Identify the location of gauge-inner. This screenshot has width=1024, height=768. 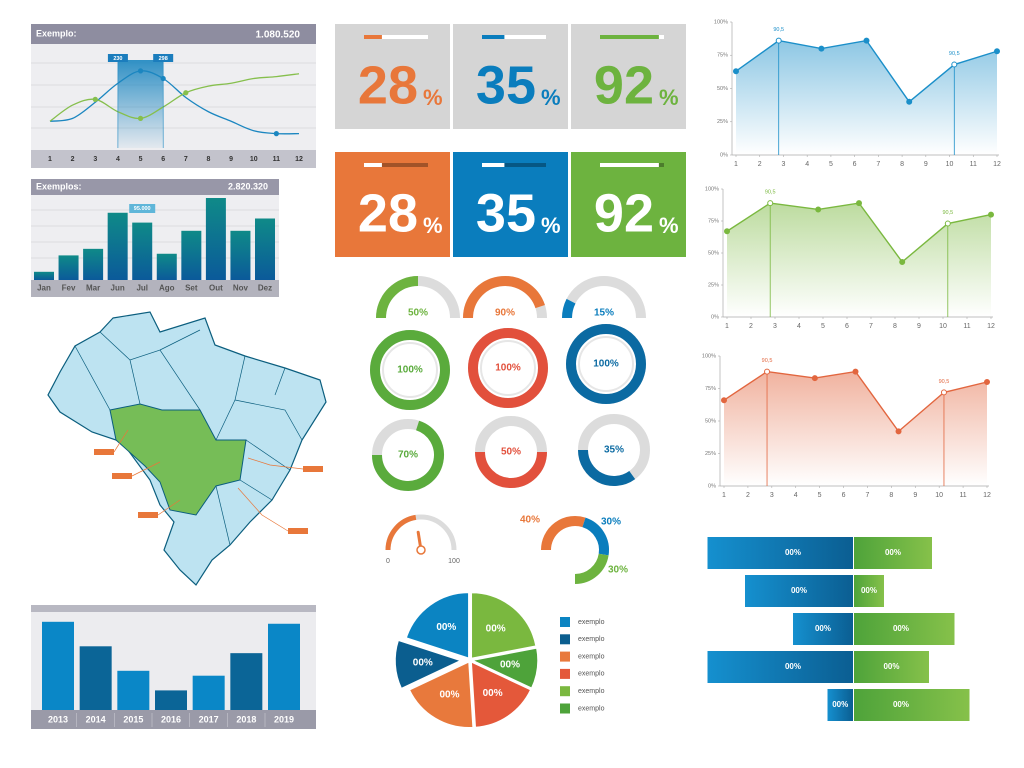
(508, 368).